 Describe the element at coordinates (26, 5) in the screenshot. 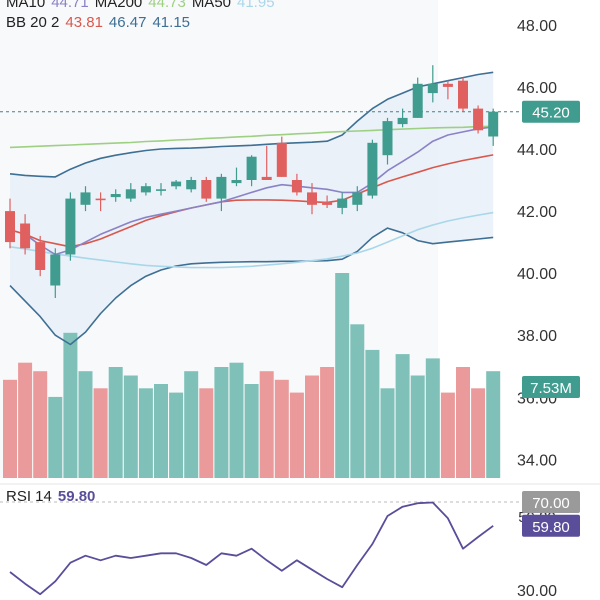

I see `ma10-label: MA10` at that location.